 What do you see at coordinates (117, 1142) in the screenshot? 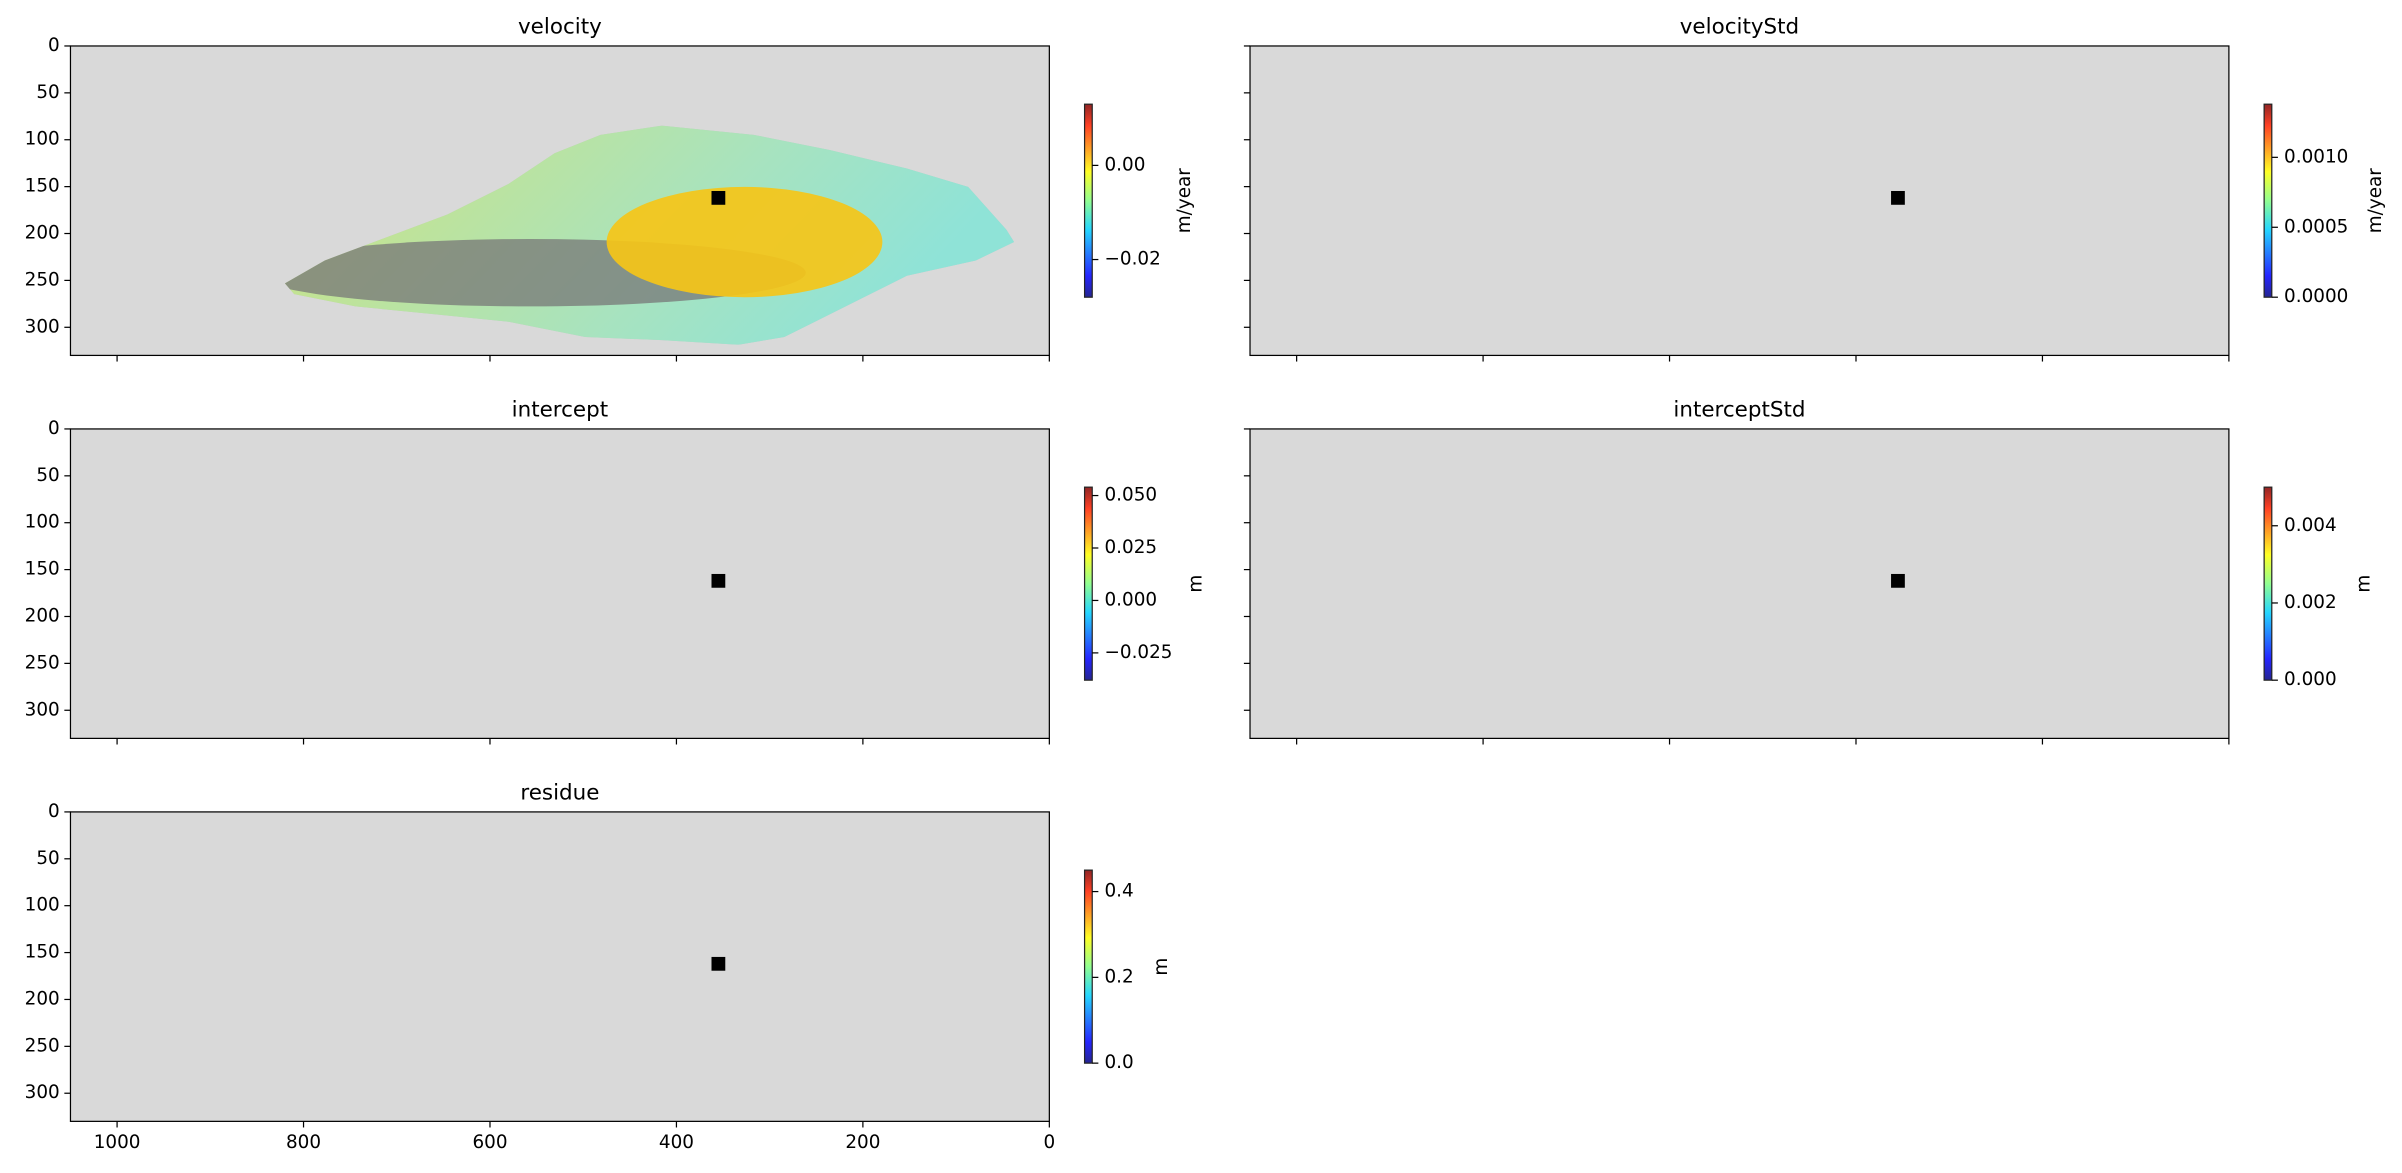
I see `x-tick-label: 1000` at bounding box center [117, 1142].